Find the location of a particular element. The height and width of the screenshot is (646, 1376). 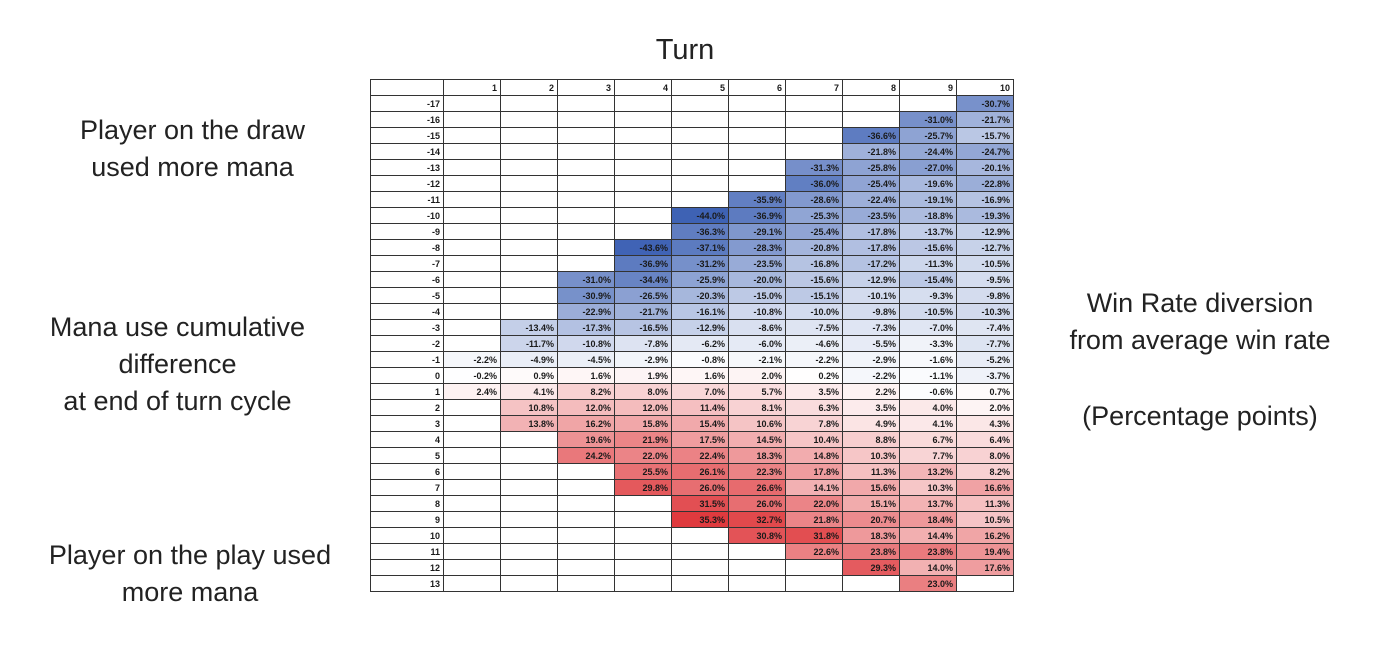

heatmap-cell: -6.2% is located at coordinates (700, 343).